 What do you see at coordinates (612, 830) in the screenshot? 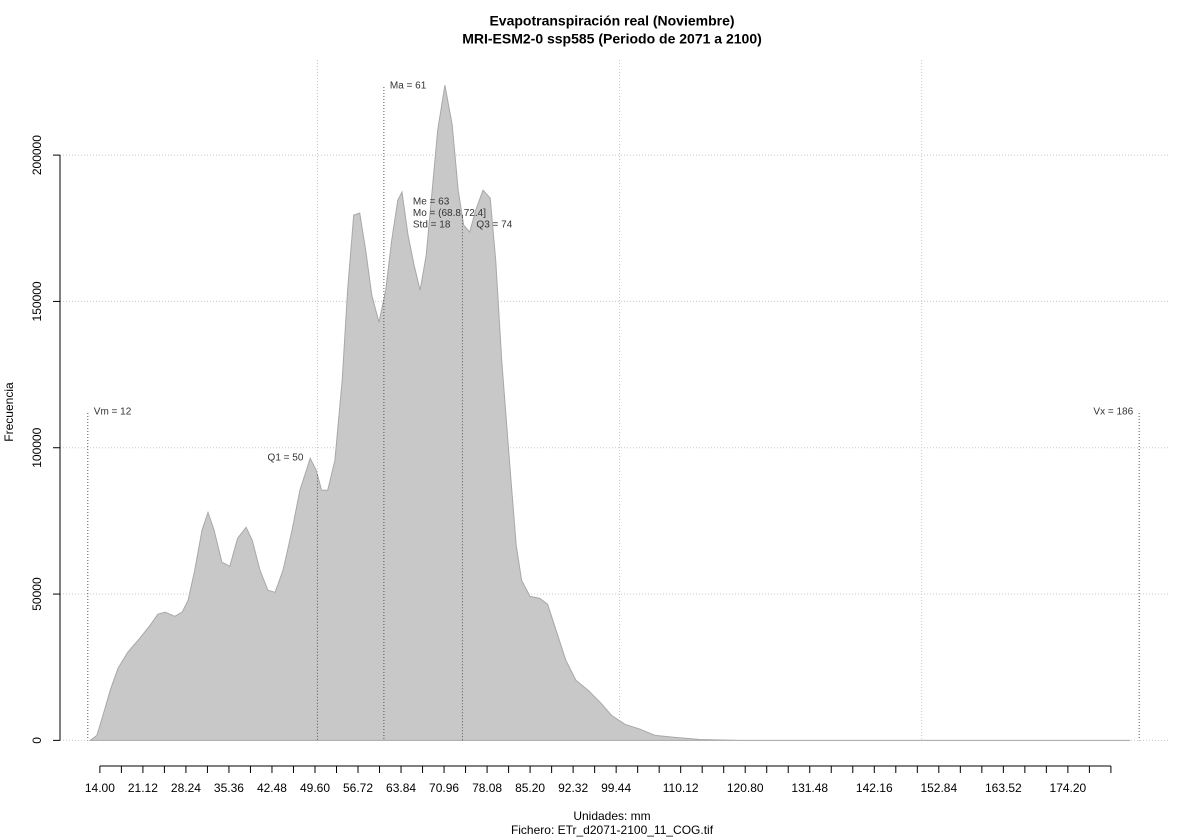
I see `x-axis-note: Fichero: ETr_d2071-2100_11_COG.tif` at bounding box center [612, 830].